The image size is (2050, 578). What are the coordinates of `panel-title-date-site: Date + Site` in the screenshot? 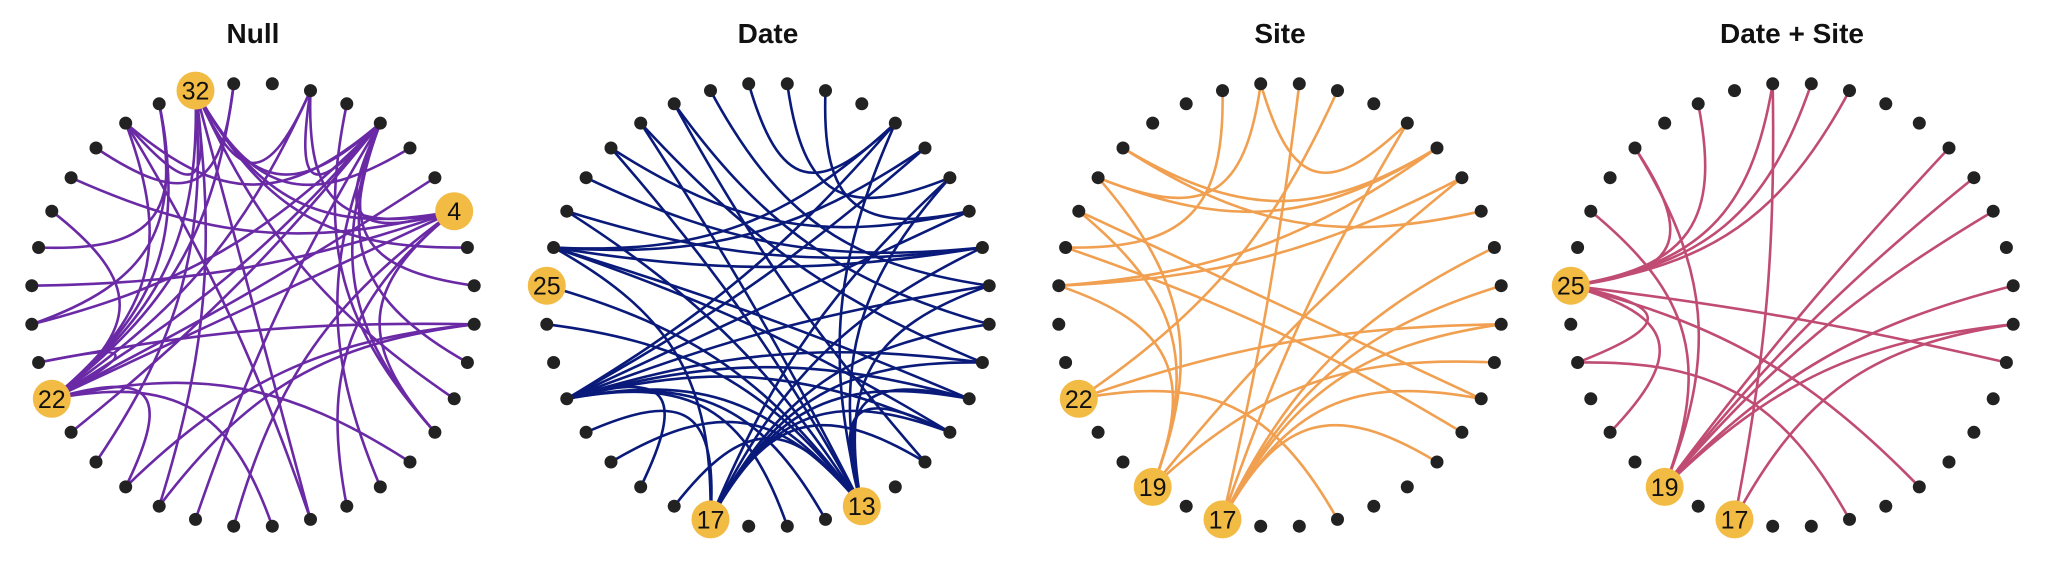 It's located at (1792, 33).